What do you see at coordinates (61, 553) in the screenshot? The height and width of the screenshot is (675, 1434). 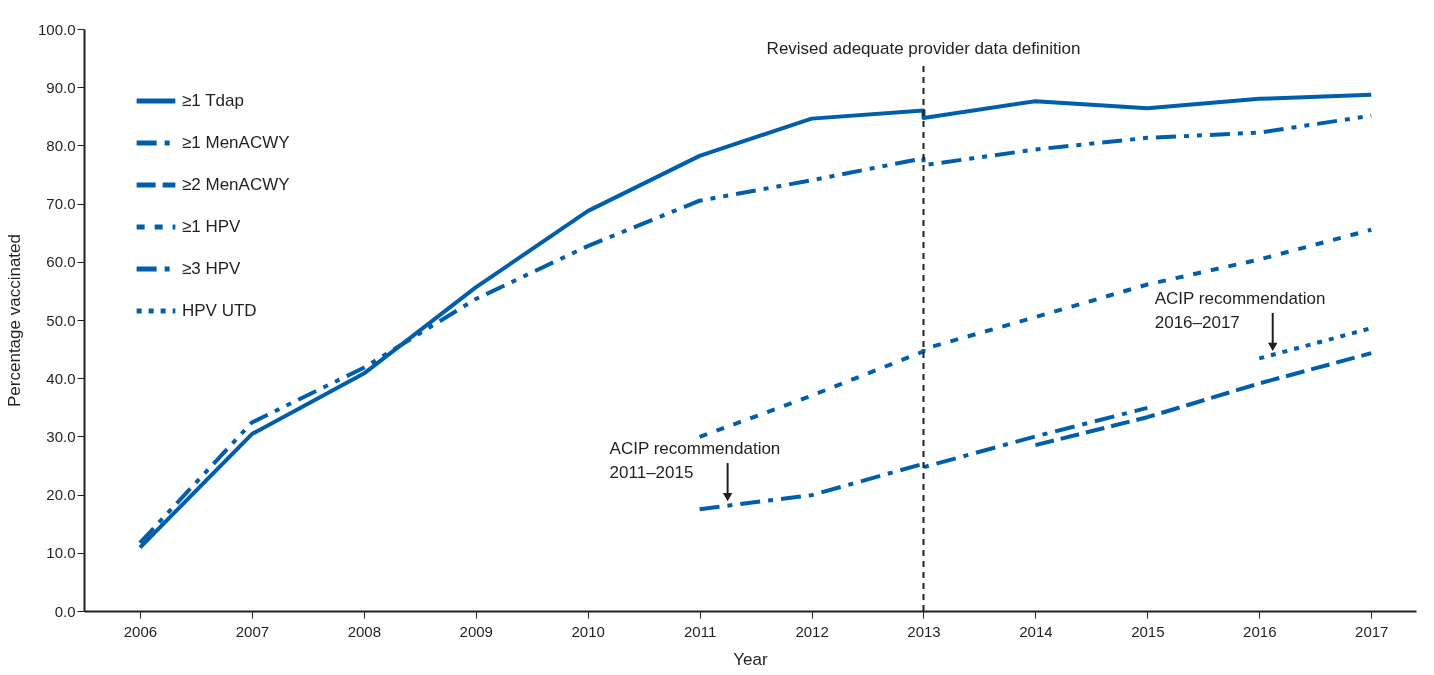 I see `y-tick-label: 10.0` at bounding box center [61, 553].